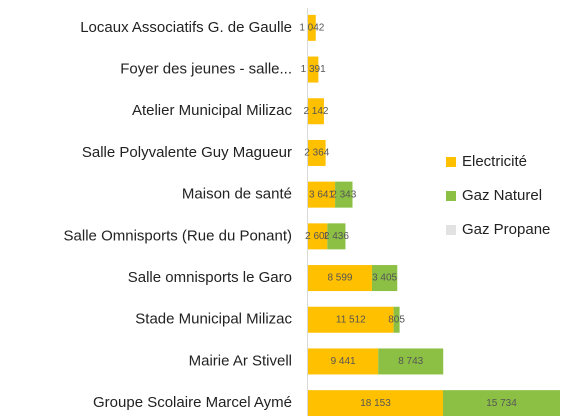 This screenshot has width=570, height=416. I want to click on value-label: 2 364, so click(316, 153).